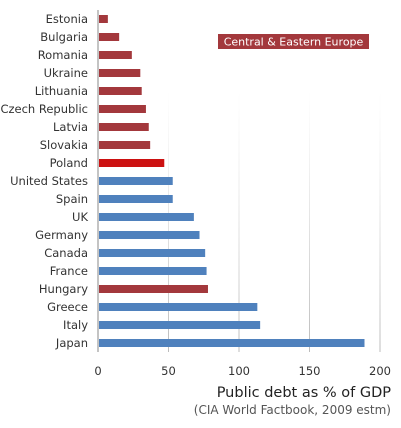 The height and width of the screenshot is (428, 401). What do you see at coordinates (80, 217) in the screenshot?
I see `category-label: UK` at bounding box center [80, 217].